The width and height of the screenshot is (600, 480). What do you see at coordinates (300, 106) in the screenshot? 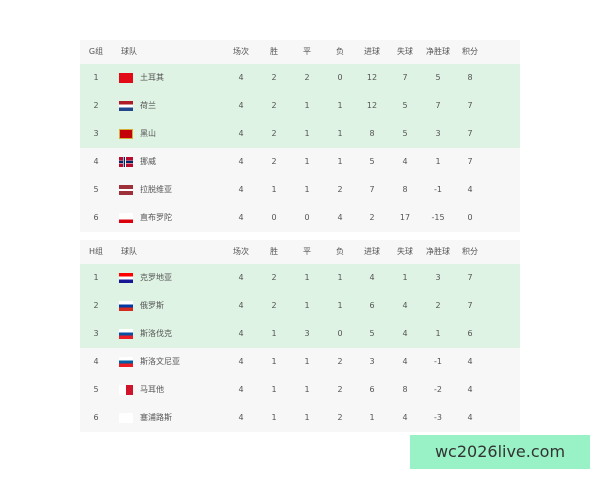
I see `table-row: 2 荷兰 4 2 1 1 12 5 7 7` at bounding box center [300, 106].